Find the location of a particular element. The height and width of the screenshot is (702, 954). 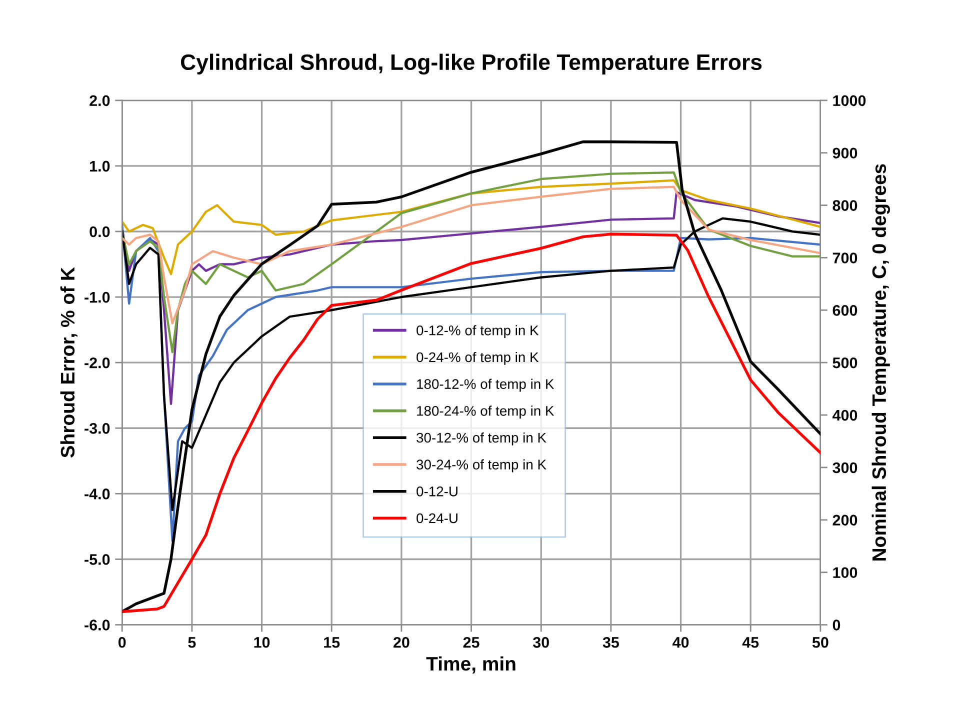

y2-tick-label: 200 is located at coordinates (845, 520).